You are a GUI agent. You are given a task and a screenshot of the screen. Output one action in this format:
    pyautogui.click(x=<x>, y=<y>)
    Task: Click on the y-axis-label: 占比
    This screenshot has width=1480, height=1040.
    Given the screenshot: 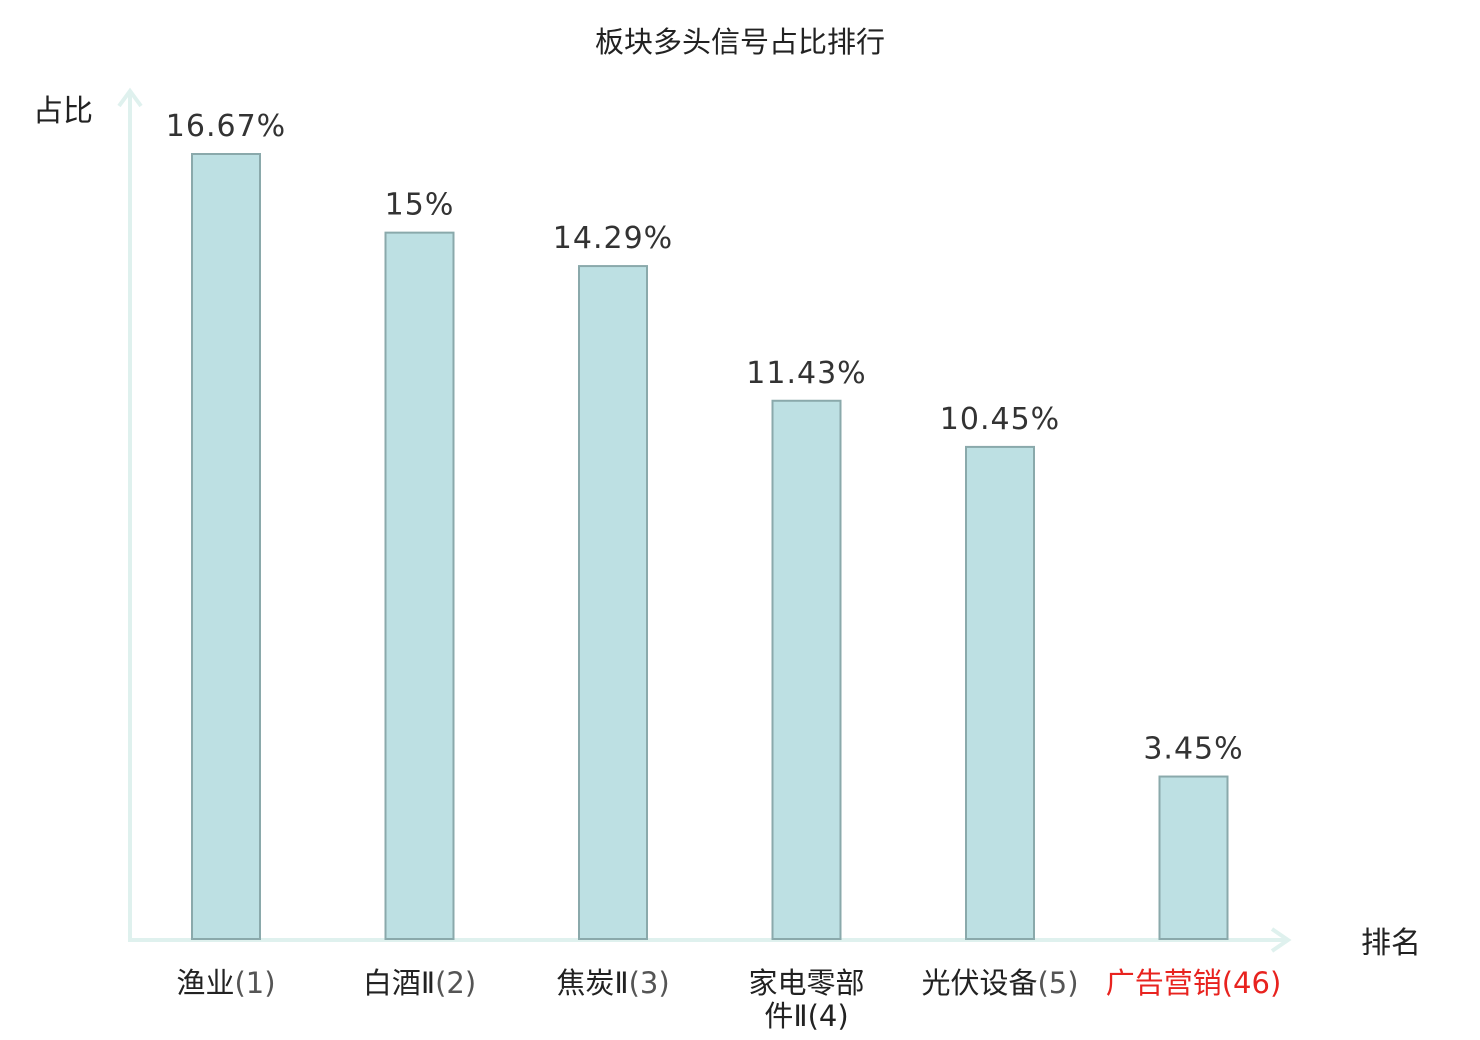 What is the action you would take?
    pyautogui.click(x=63, y=111)
    